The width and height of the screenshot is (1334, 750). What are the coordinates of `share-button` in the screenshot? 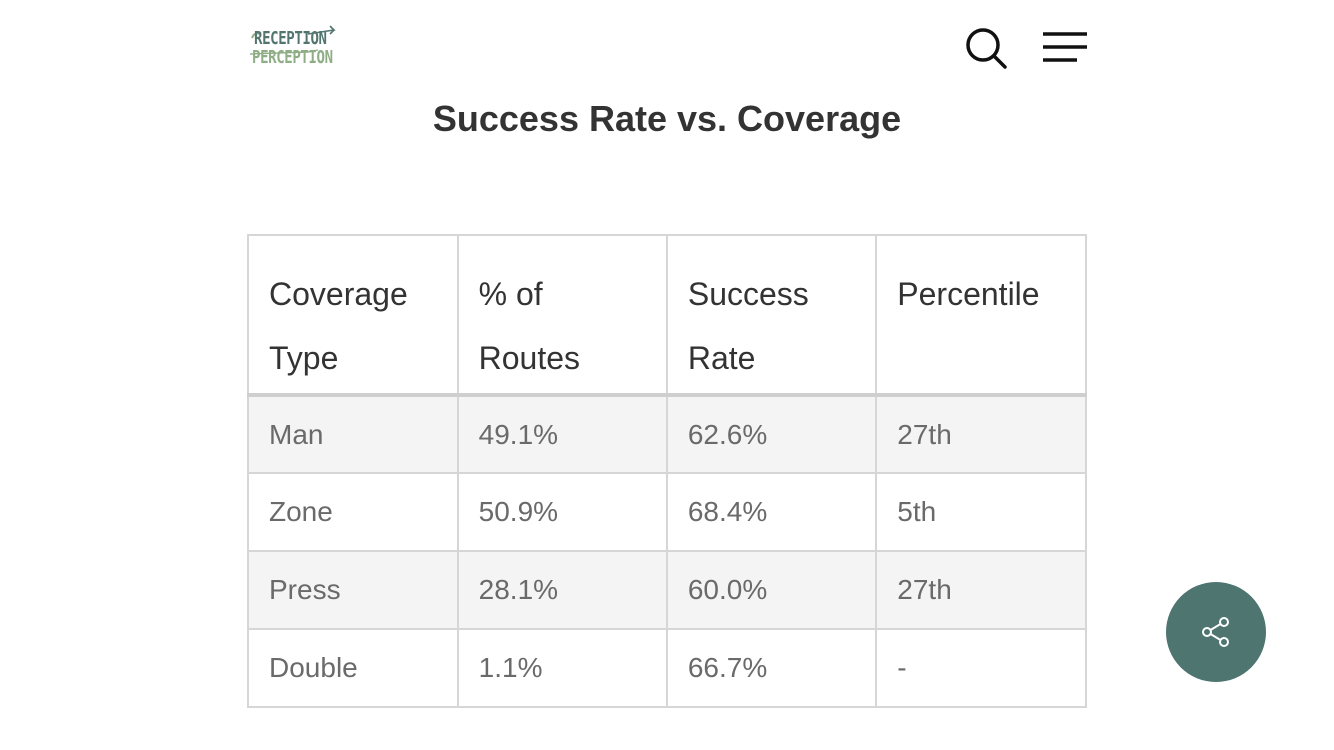 It's located at (1216, 632).